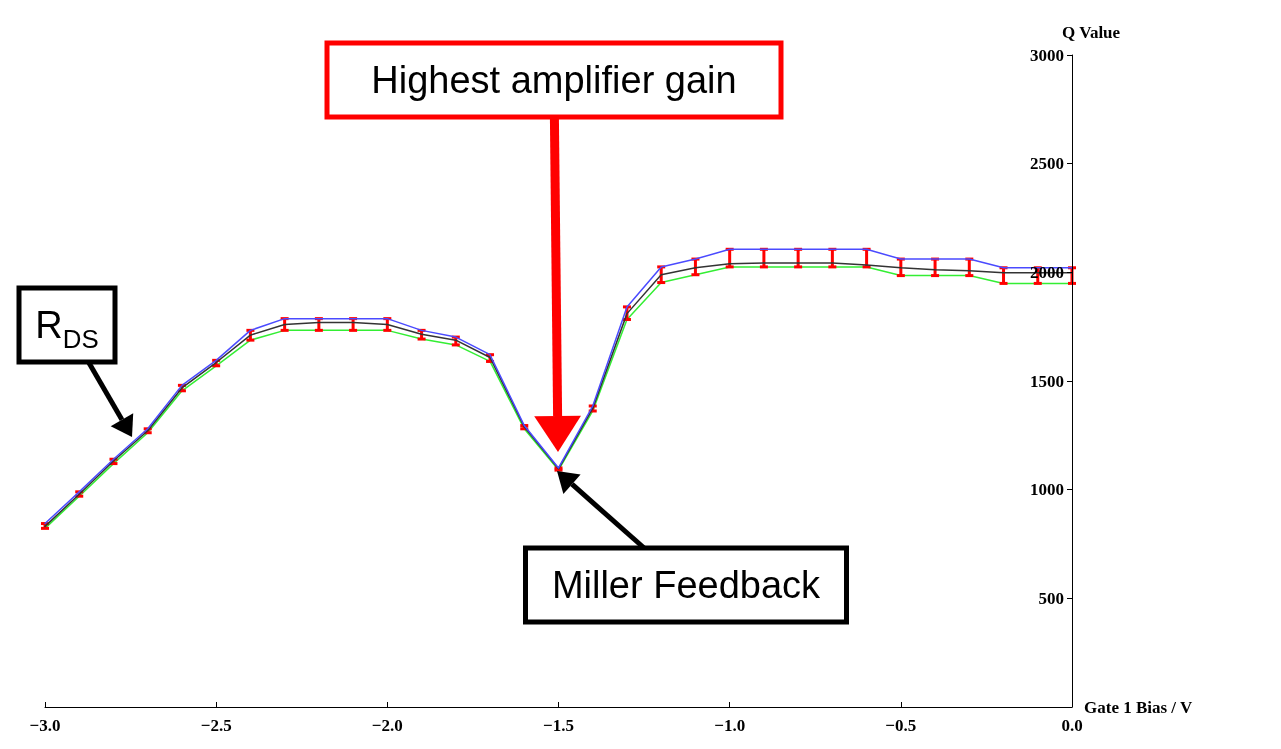 The width and height of the screenshot is (1281, 749). What do you see at coordinates (216, 725) in the screenshot?
I see `x-tick-label: −2.5` at bounding box center [216, 725].